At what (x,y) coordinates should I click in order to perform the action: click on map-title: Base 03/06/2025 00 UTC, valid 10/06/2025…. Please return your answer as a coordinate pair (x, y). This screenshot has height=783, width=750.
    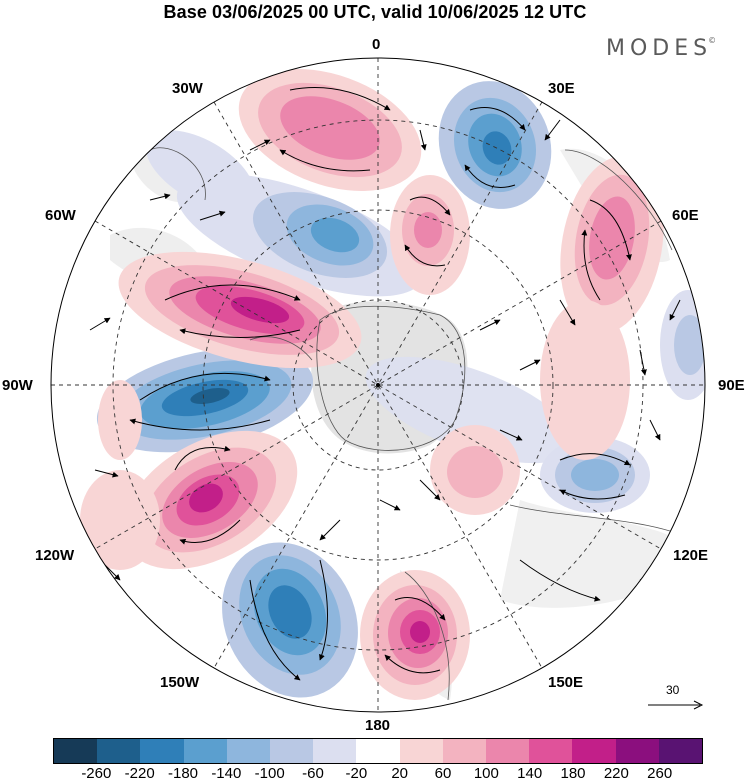
    Looking at the image, I should click on (375, 12).